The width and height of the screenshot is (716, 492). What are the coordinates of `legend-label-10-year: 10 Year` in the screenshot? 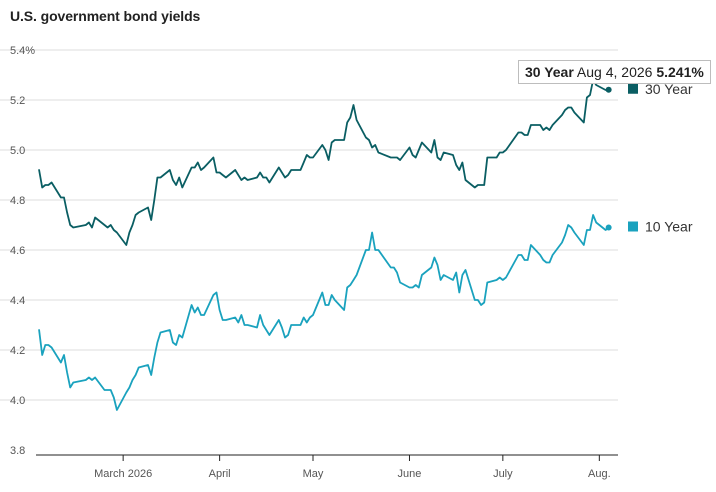 It's located at (669, 227).